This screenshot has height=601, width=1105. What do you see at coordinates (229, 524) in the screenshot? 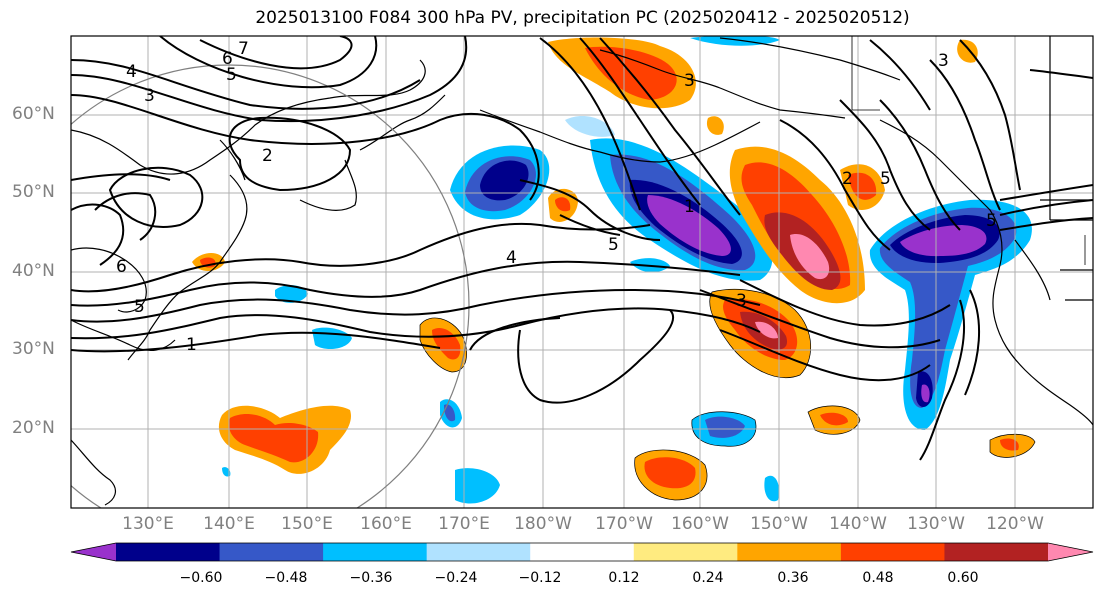
I see `lon-label: 140°E` at bounding box center [229, 524].